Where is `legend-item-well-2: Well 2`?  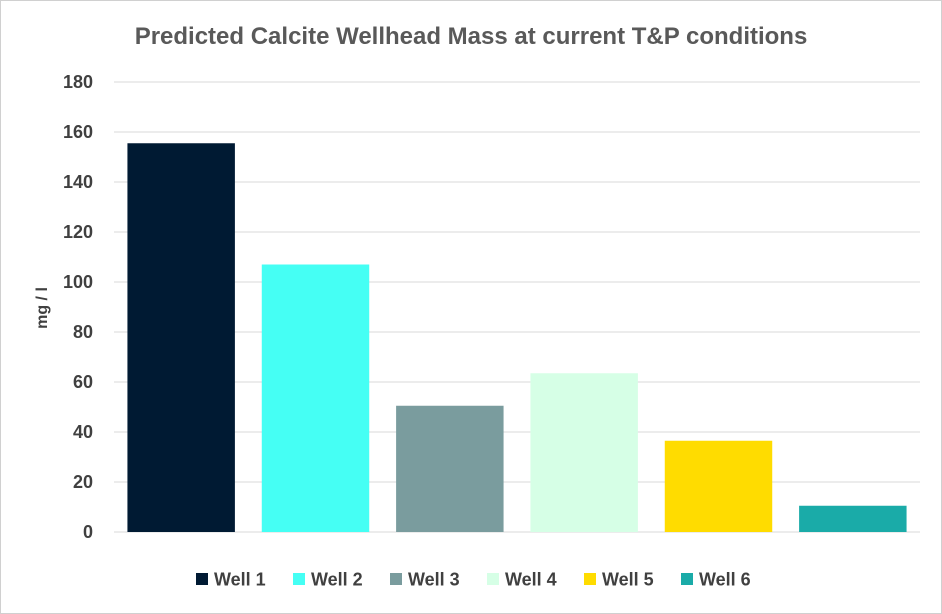
legend-item-well-2: Well 2 is located at coordinates (328, 580).